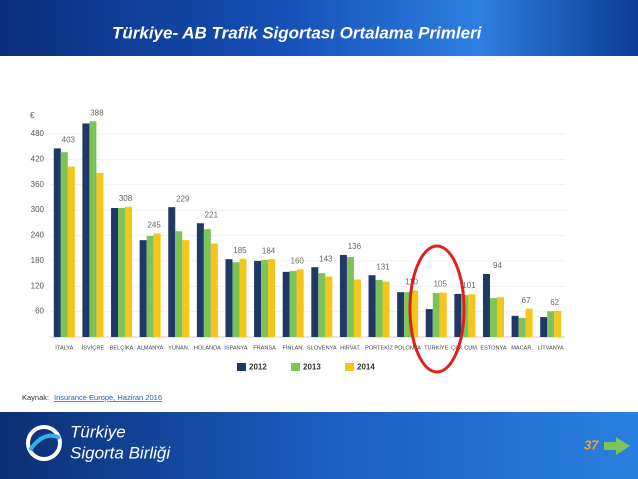 The width and height of the screenshot is (638, 479). I want to click on back-arrow, so click(617, 446).